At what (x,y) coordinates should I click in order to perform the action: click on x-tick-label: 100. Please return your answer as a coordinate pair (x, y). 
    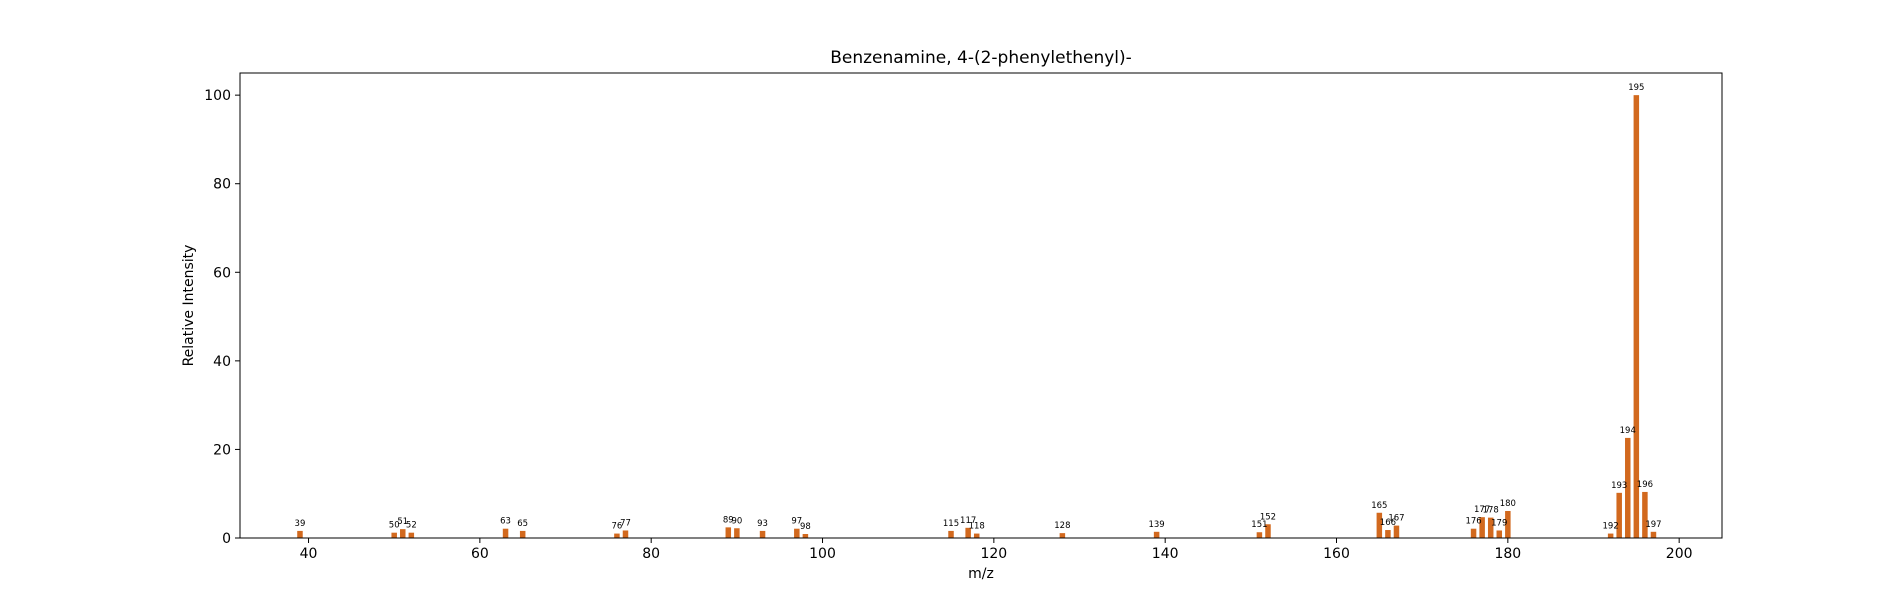
    Looking at the image, I should click on (822, 554).